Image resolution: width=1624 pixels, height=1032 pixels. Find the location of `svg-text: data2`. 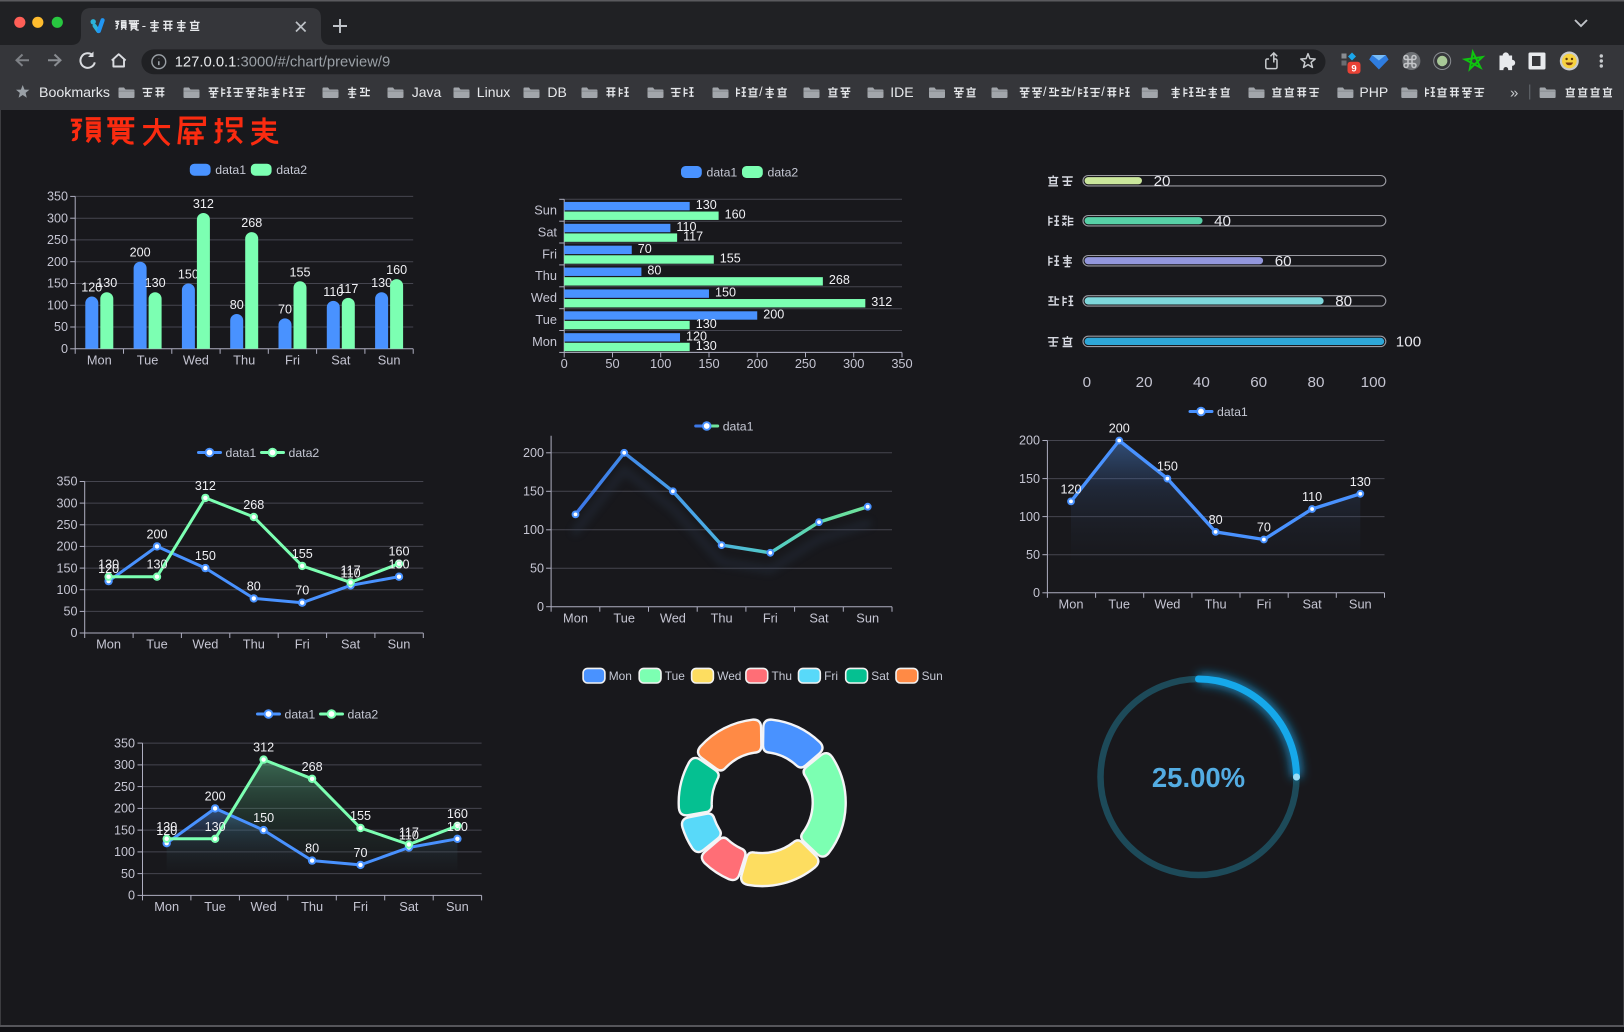

svg-text: data2 is located at coordinates (363, 714).